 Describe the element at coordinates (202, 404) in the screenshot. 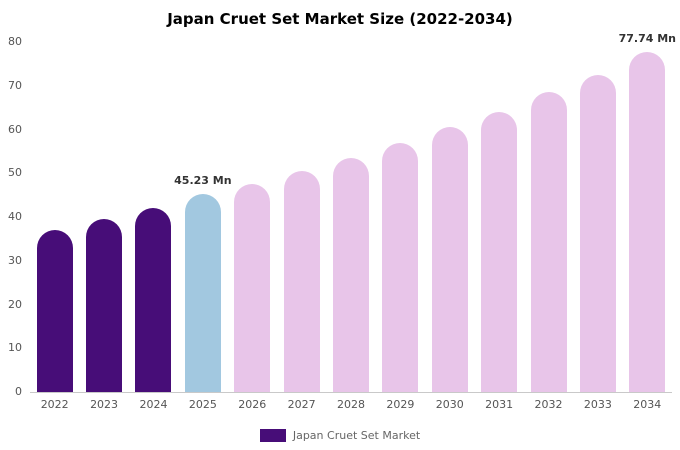

I see `x-tick-label: 2025` at that location.